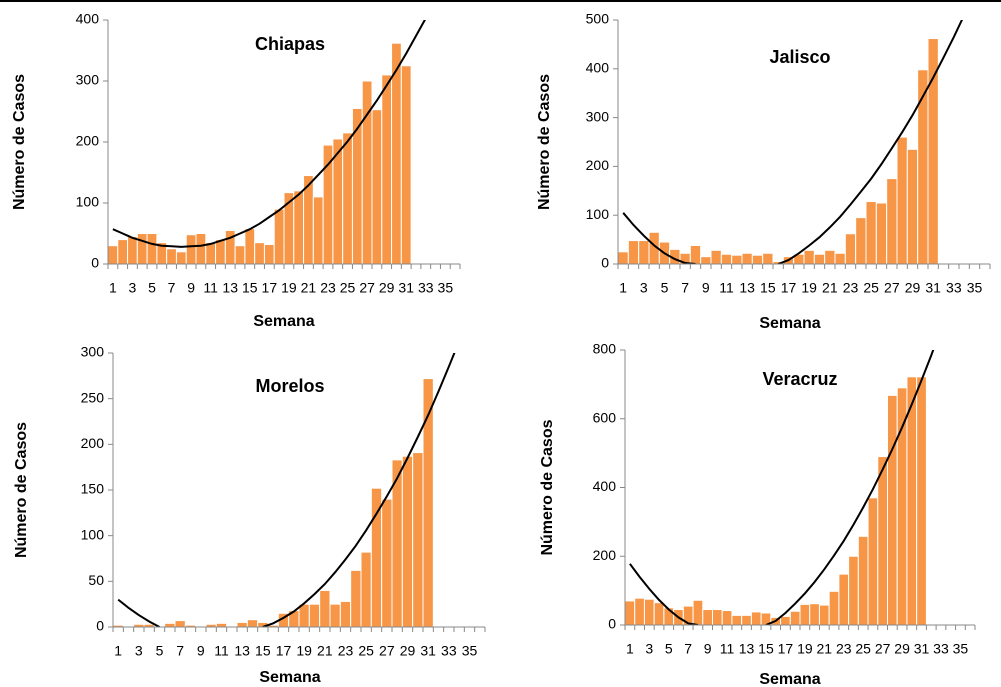 Image resolution: width=1001 pixels, height=687 pixels. What do you see at coordinates (727, 649) in the screenshot?
I see `x-tick-label: 11` at bounding box center [727, 649].